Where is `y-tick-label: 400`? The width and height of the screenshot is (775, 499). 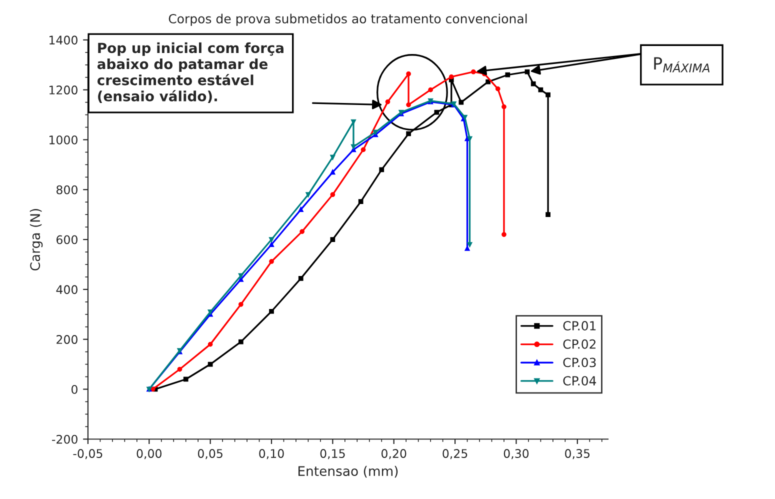
y-tick-label: 400 is located at coordinates (67, 289).